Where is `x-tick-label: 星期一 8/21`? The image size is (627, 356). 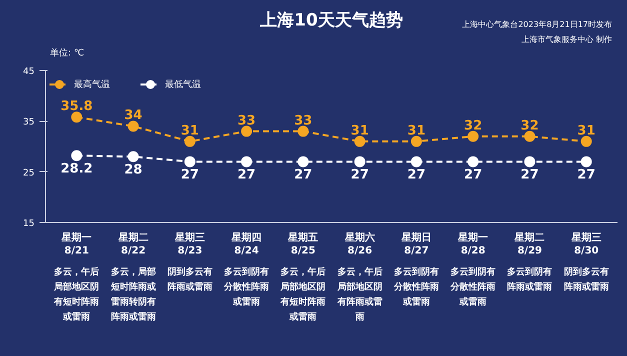
x-tick-label: 星期一 8/21 is located at coordinates (76, 244).